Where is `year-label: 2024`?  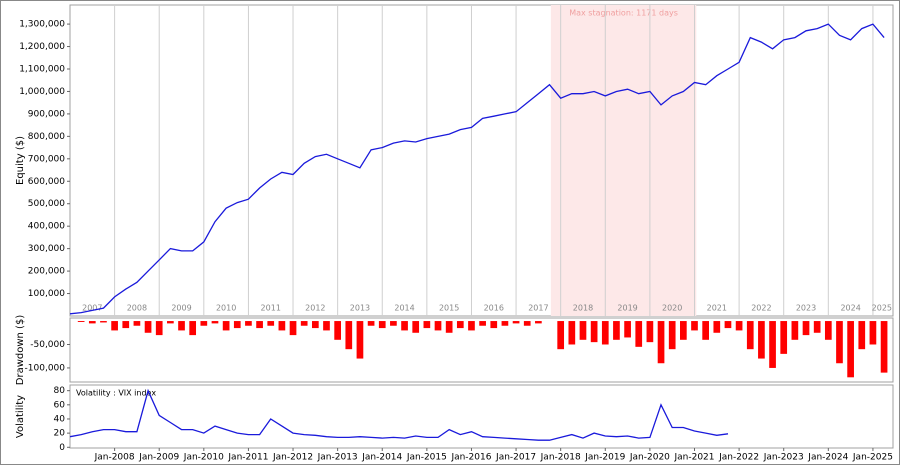 year-label: 2024 is located at coordinates (850, 308).